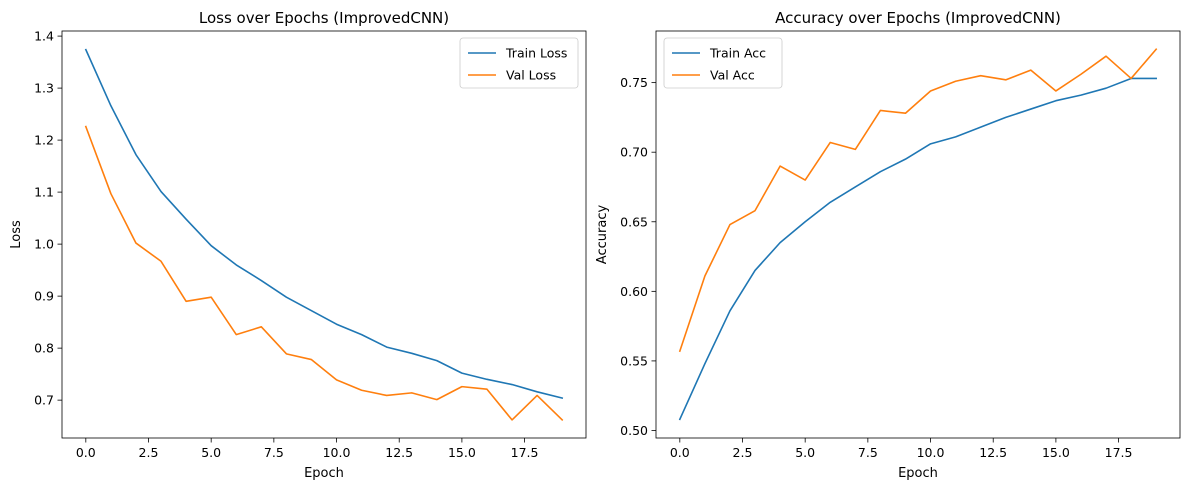 The image size is (1189, 490). Describe the element at coordinates (634, 360) in the screenshot. I see `y-tick-label: 0.55` at that location.